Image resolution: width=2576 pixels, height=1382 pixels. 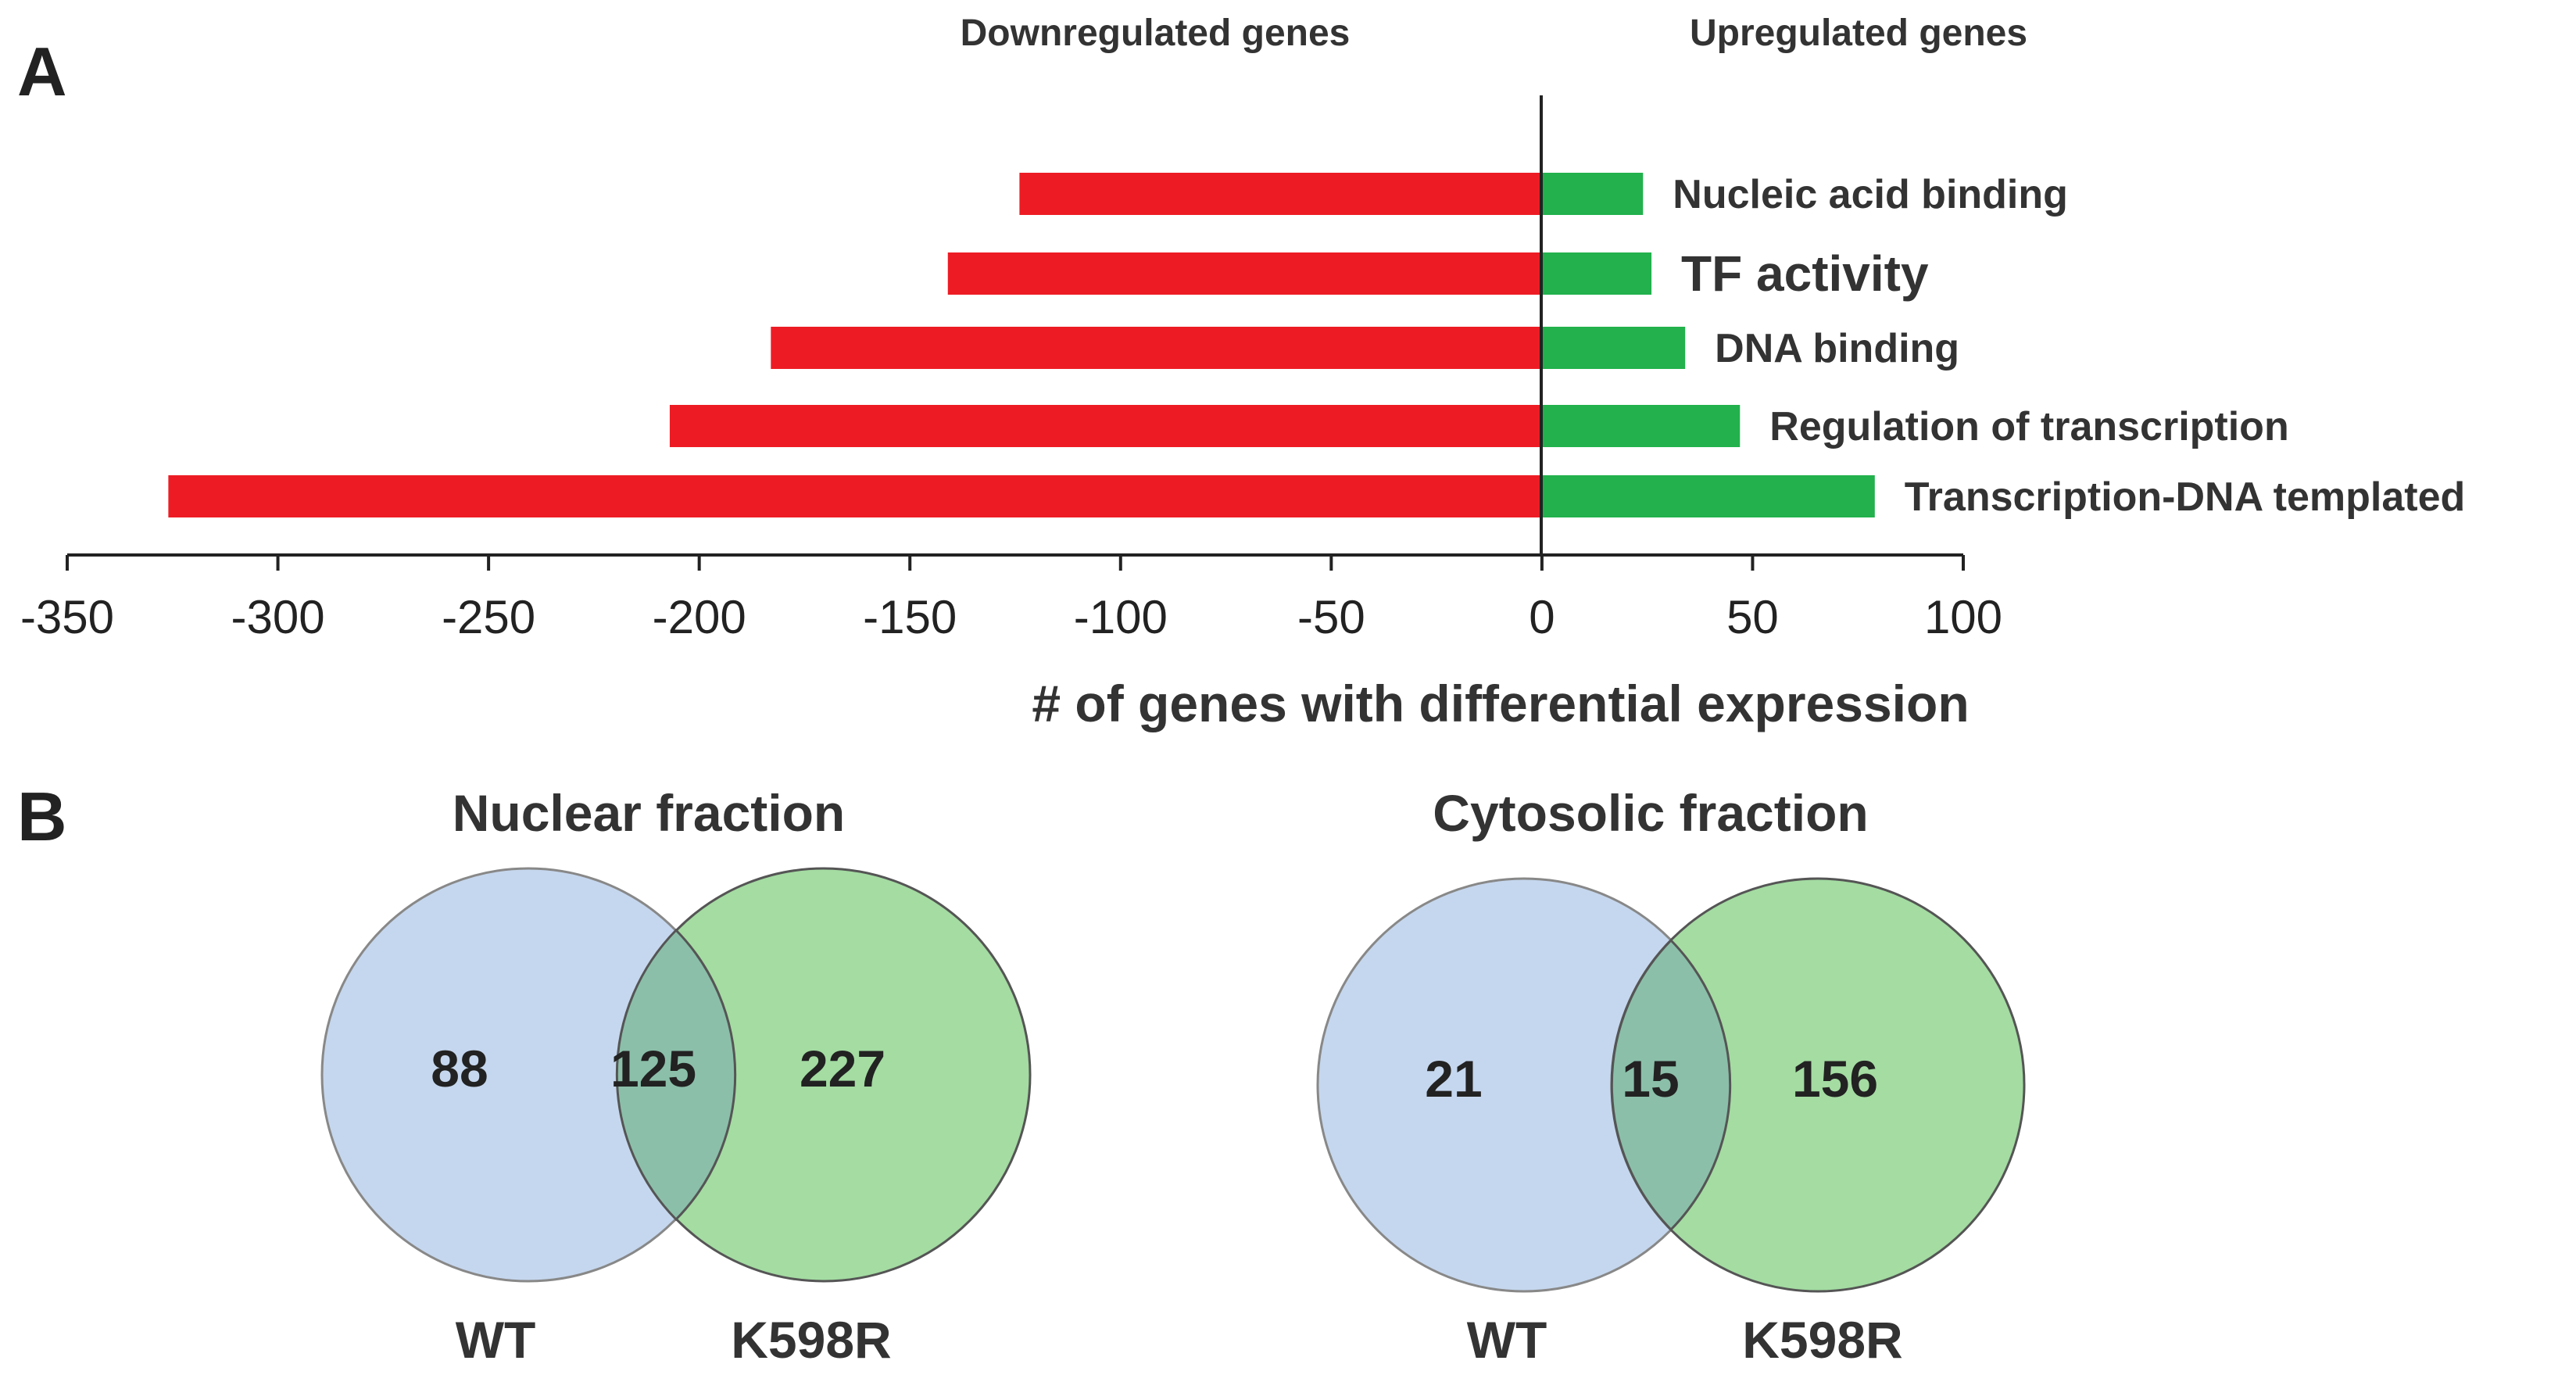 I want to click on bar-down-transcription-dna-templated, so click(x=855, y=496).